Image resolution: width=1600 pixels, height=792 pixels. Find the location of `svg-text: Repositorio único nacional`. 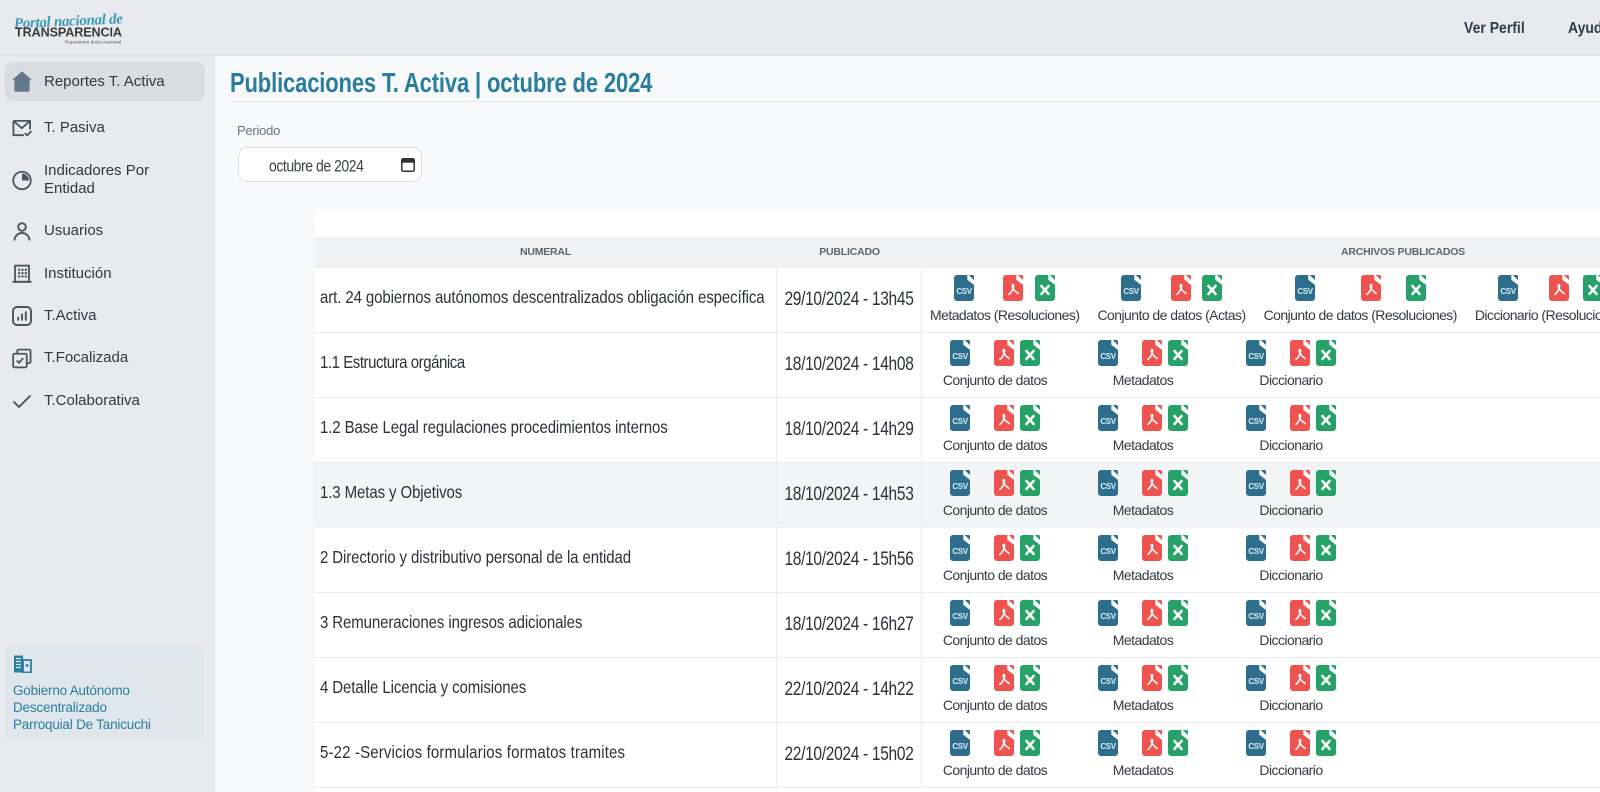

svg-text: Repositorio único nacional is located at coordinates (93, 43).